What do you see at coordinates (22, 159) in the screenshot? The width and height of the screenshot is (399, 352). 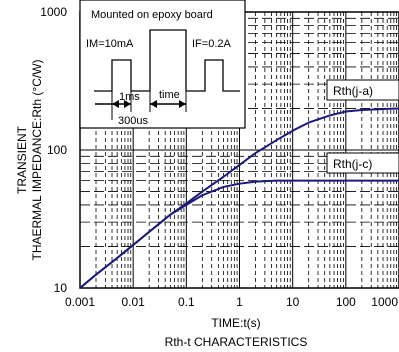 I see `y-axis-label-line1: TRANSIENT` at bounding box center [22, 159].